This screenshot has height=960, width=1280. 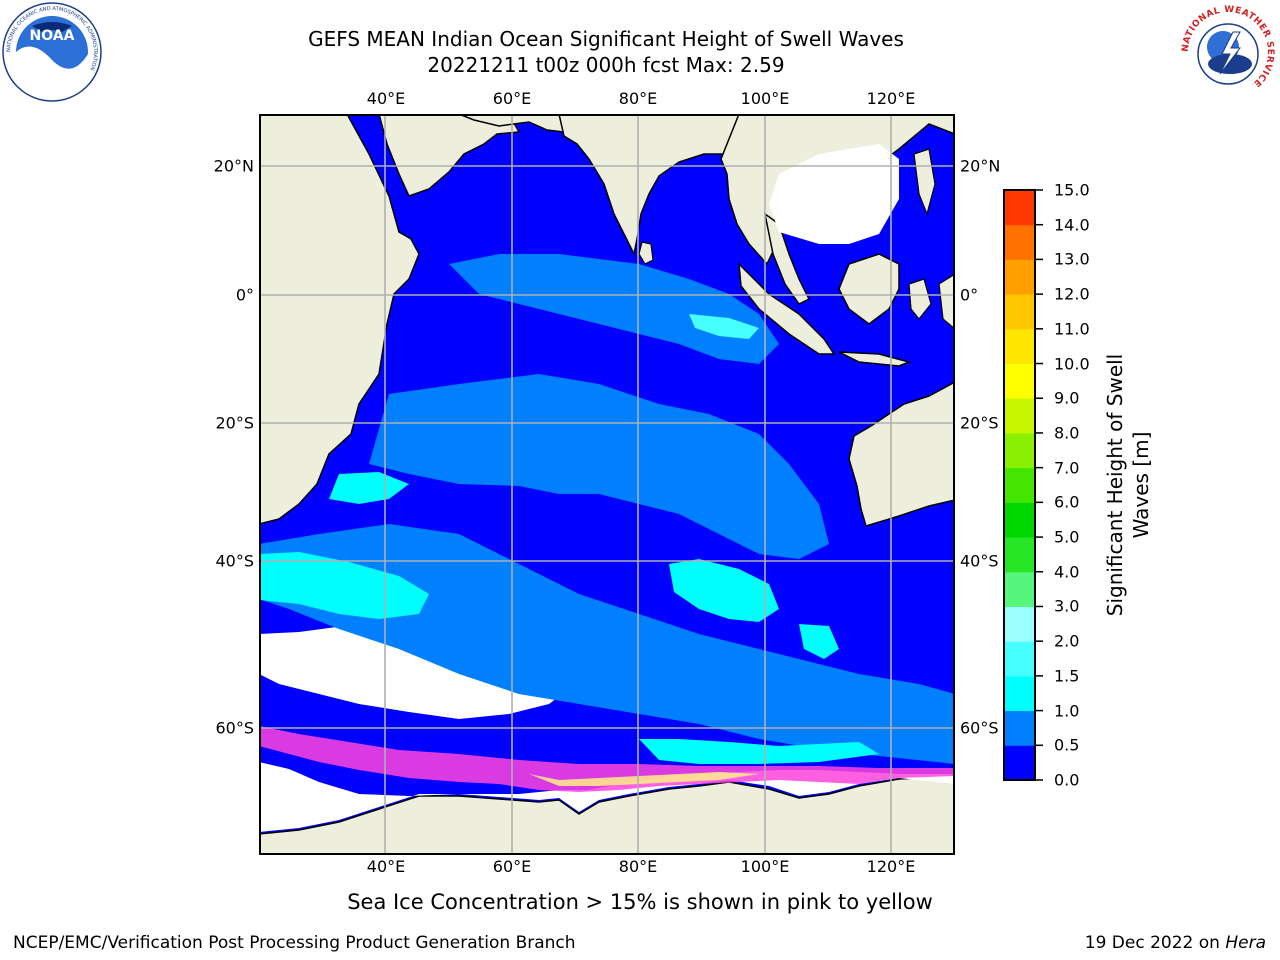 I want to click on colorbar-tick-label: 1.0, so click(x=1067, y=711).